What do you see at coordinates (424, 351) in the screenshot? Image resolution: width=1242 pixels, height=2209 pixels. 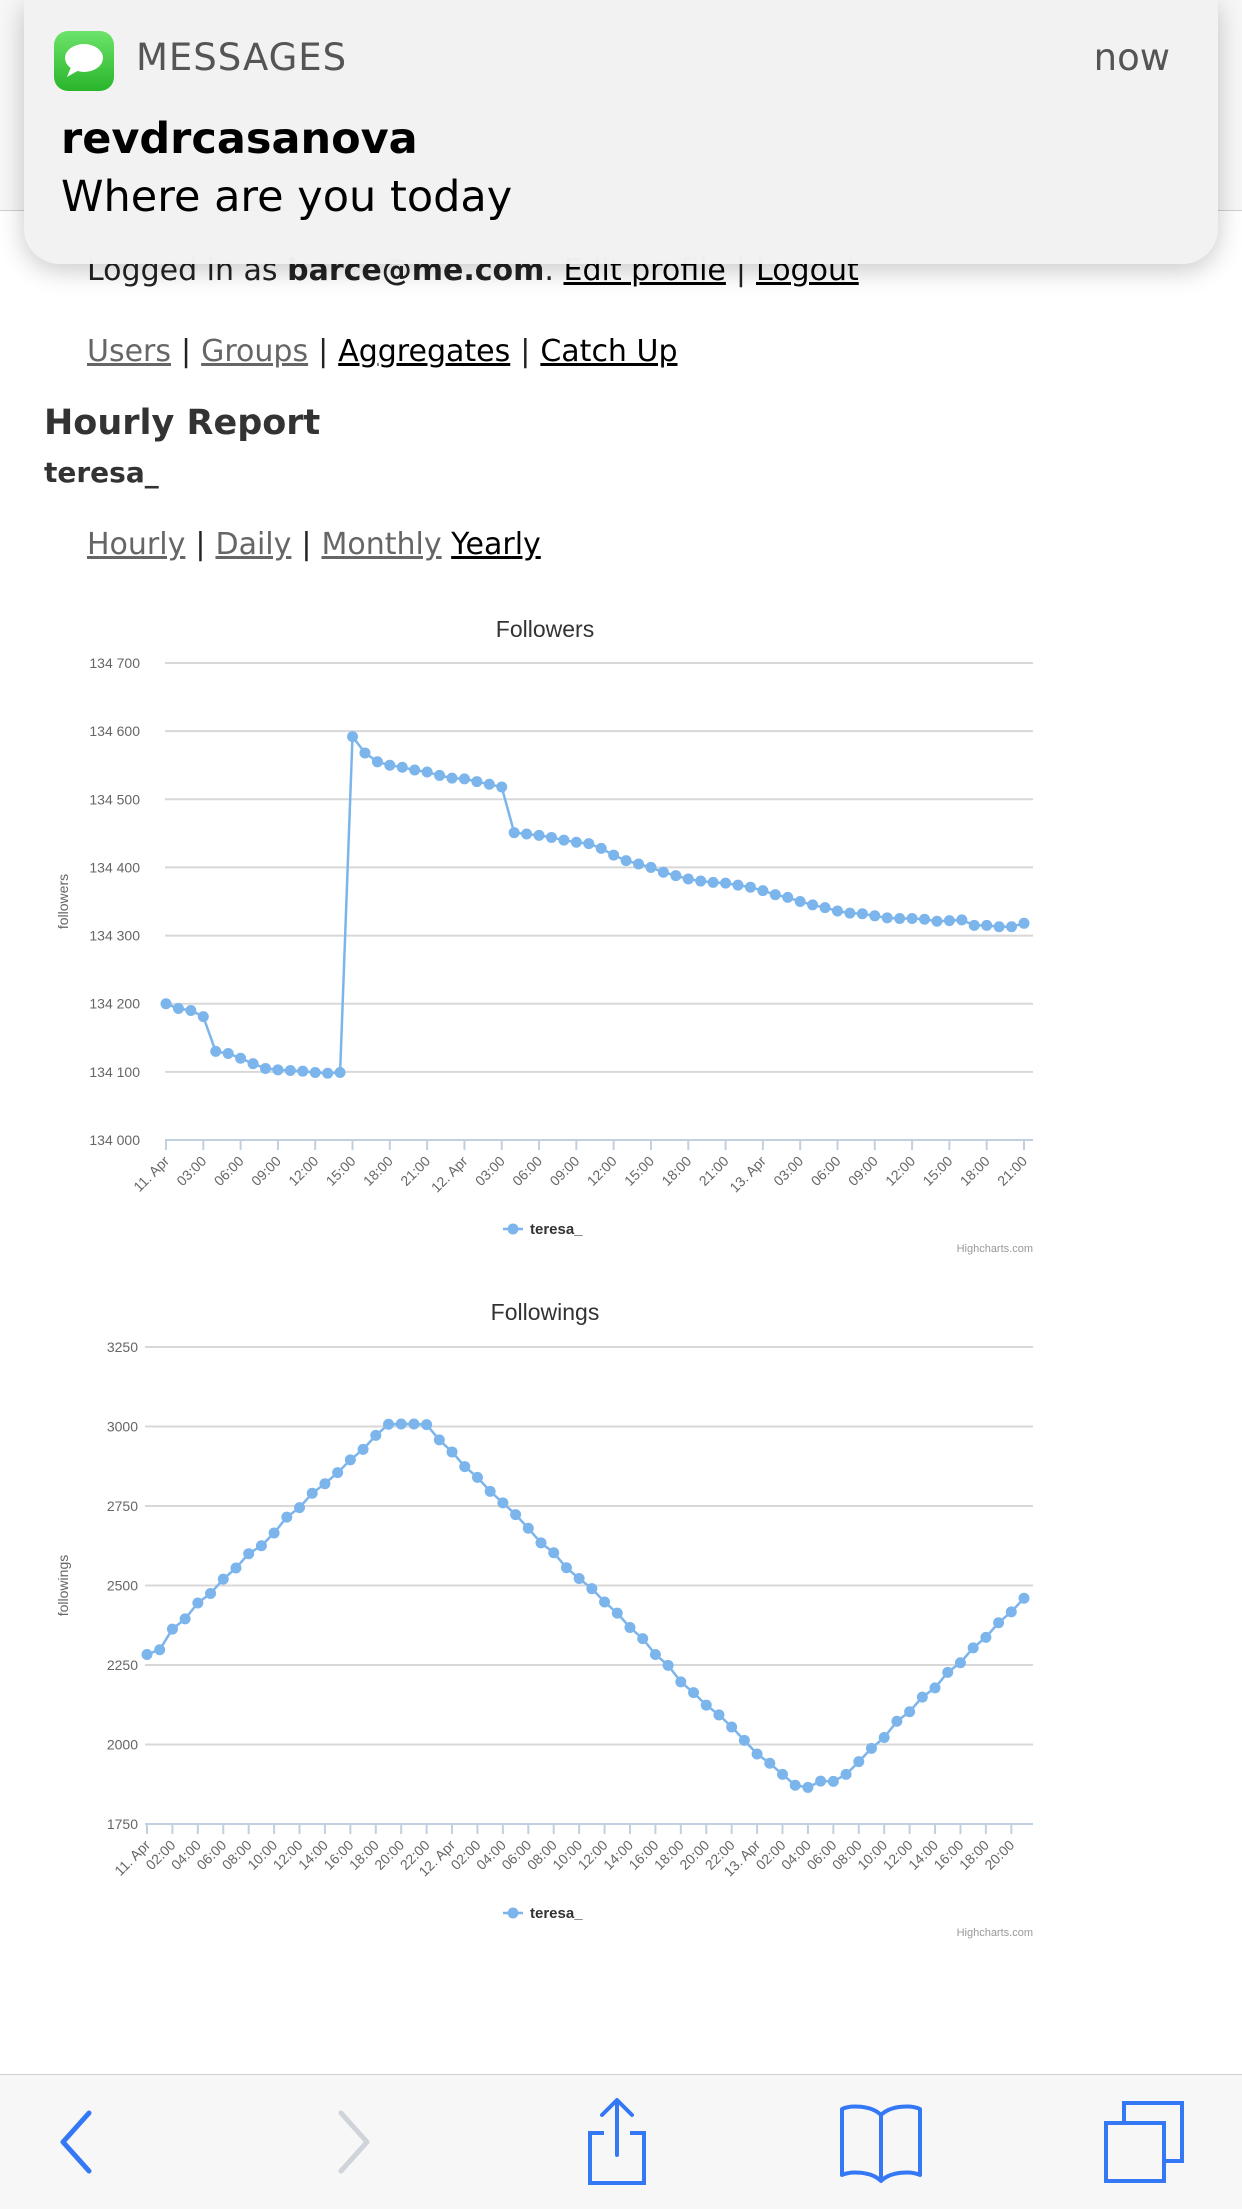 I see `nav-aggregates-link: Aggregates` at bounding box center [424, 351].